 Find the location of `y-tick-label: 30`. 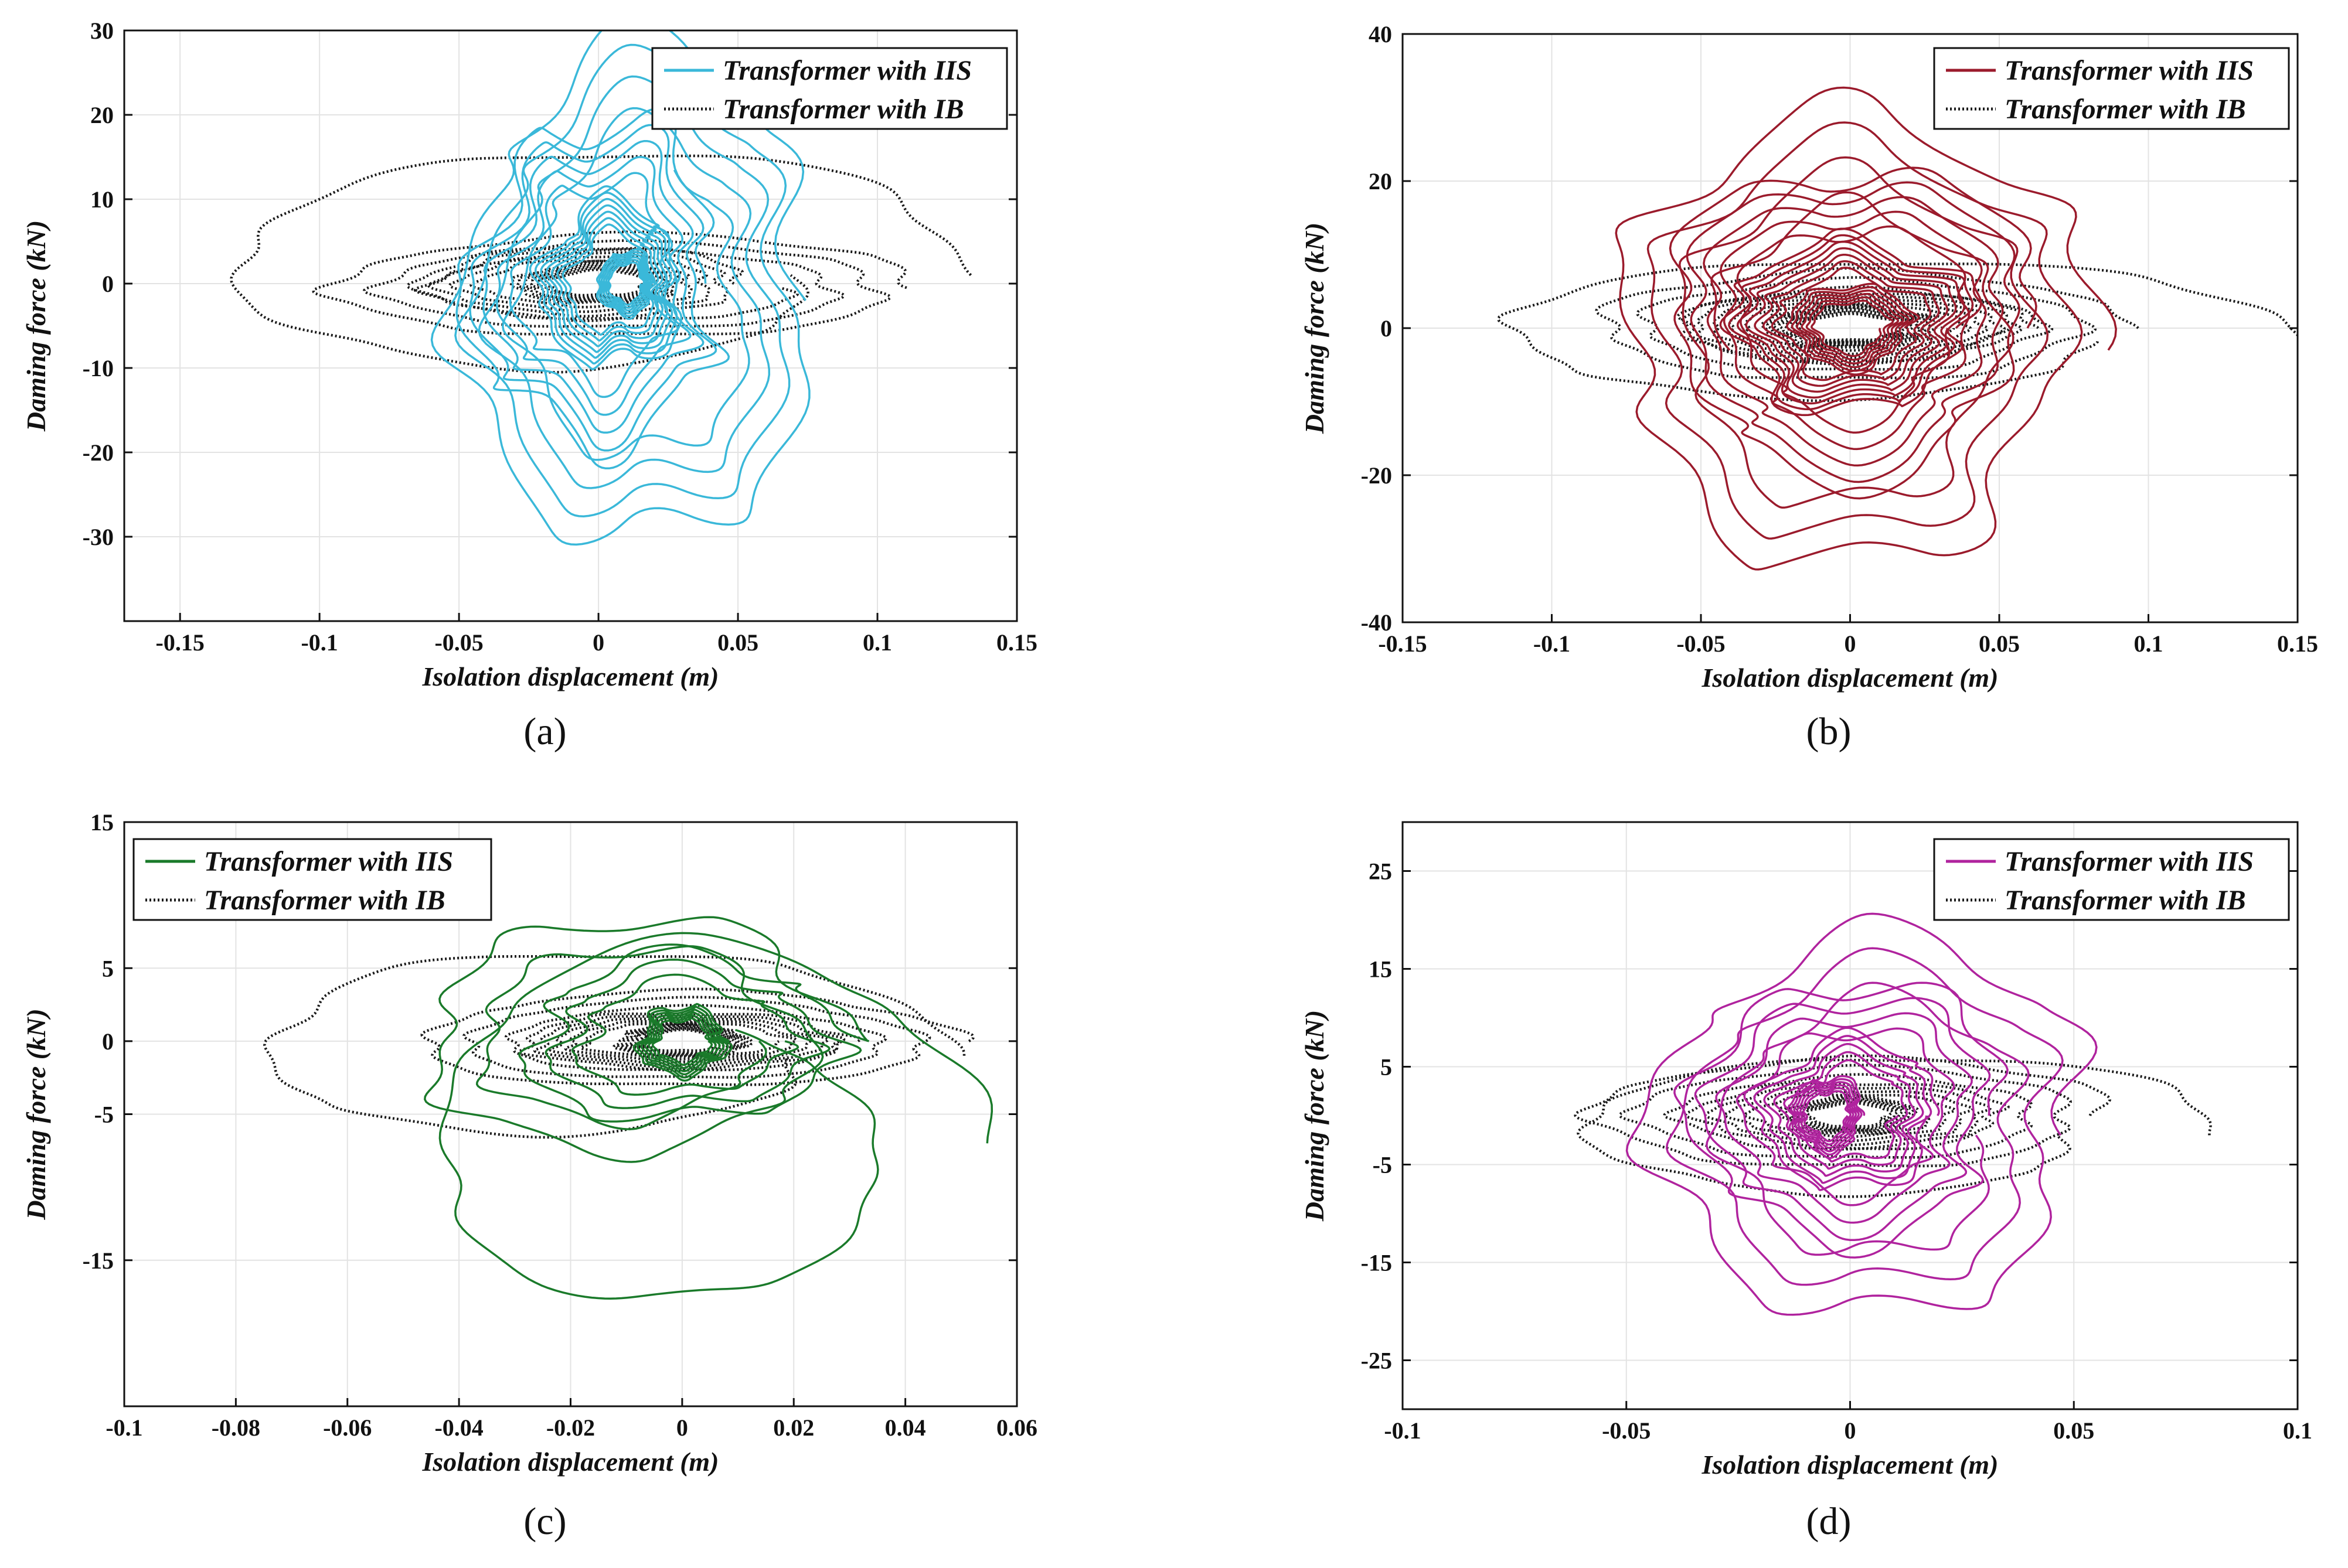

y-tick-label: 30 is located at coordinates (102, 31).